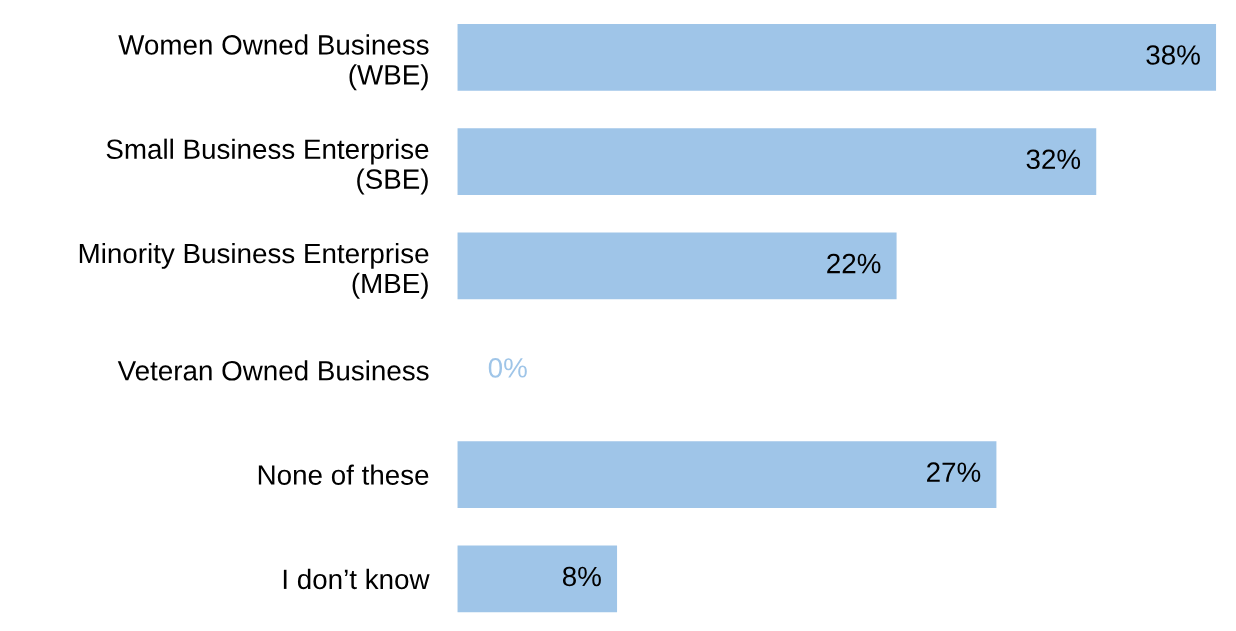 Image resolution: width=1236 pixels, height=631 pixels. What do you see at coordinates (254, 270) in the screenshot?
I see `y-tick-label: Minority Business Enterprise (MBE)` at bounding box center [254, 270].